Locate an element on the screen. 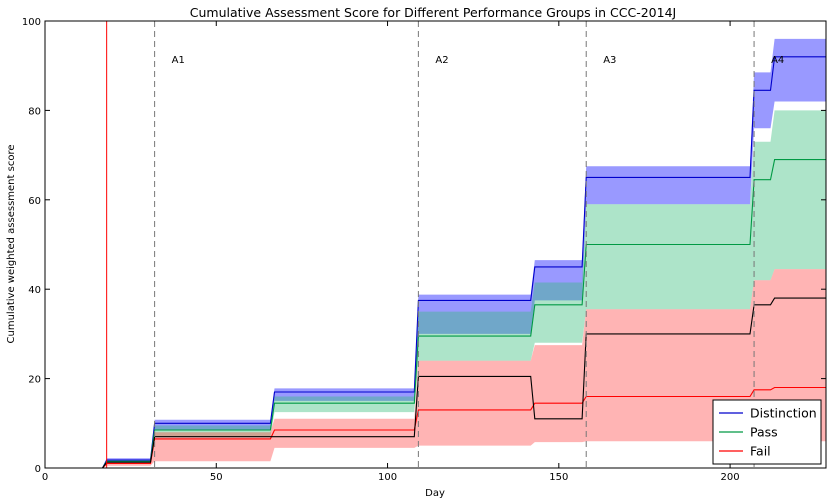 This screenshot has height=504, width=833. y-tick-label: 20 is located at coordinates (34, 380).